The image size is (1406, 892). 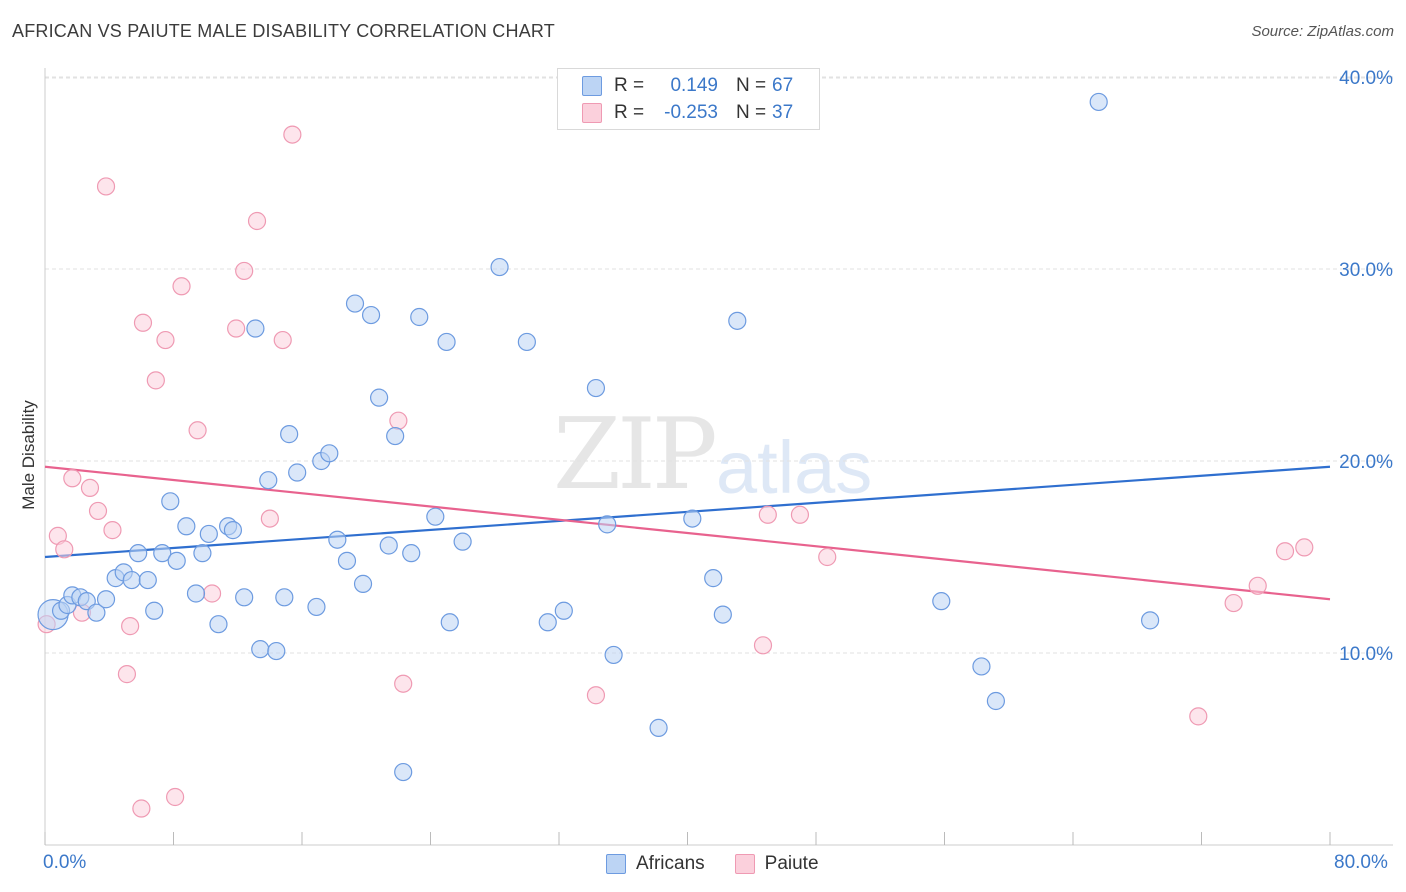 What do you see at coordinates (1366, 654) in the screenshot?
I see `y-tick-label: 10.0%` at bounding box center [1366, 654].